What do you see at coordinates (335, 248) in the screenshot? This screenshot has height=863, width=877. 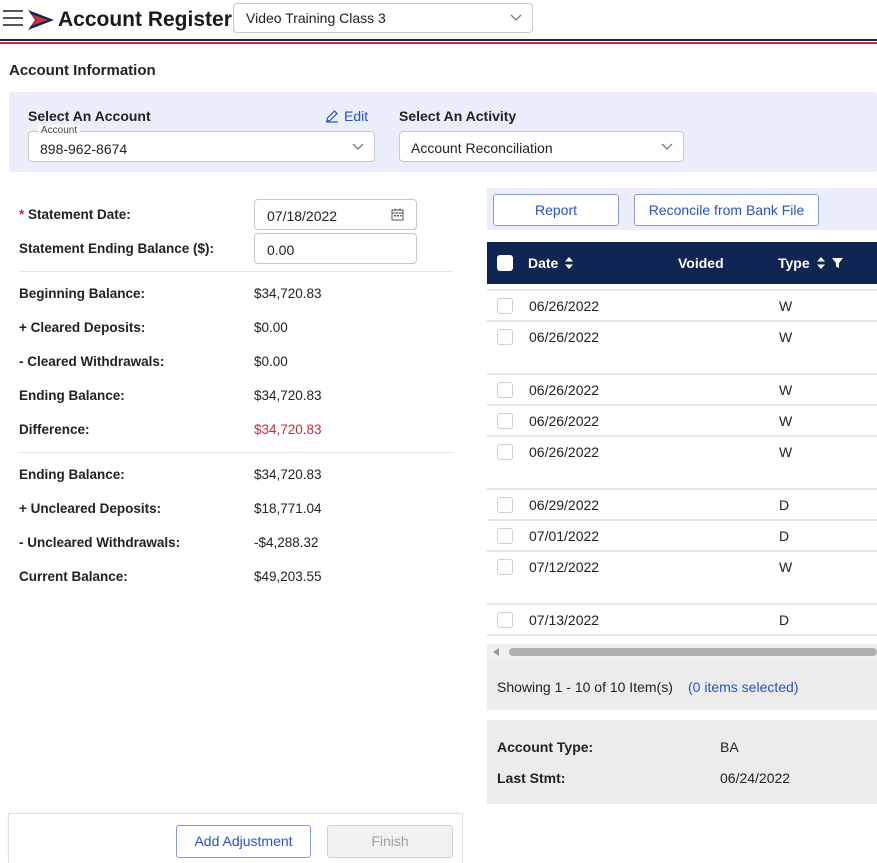 I see `ending-balance-input: 0.00` at bounding box center [335, 248].